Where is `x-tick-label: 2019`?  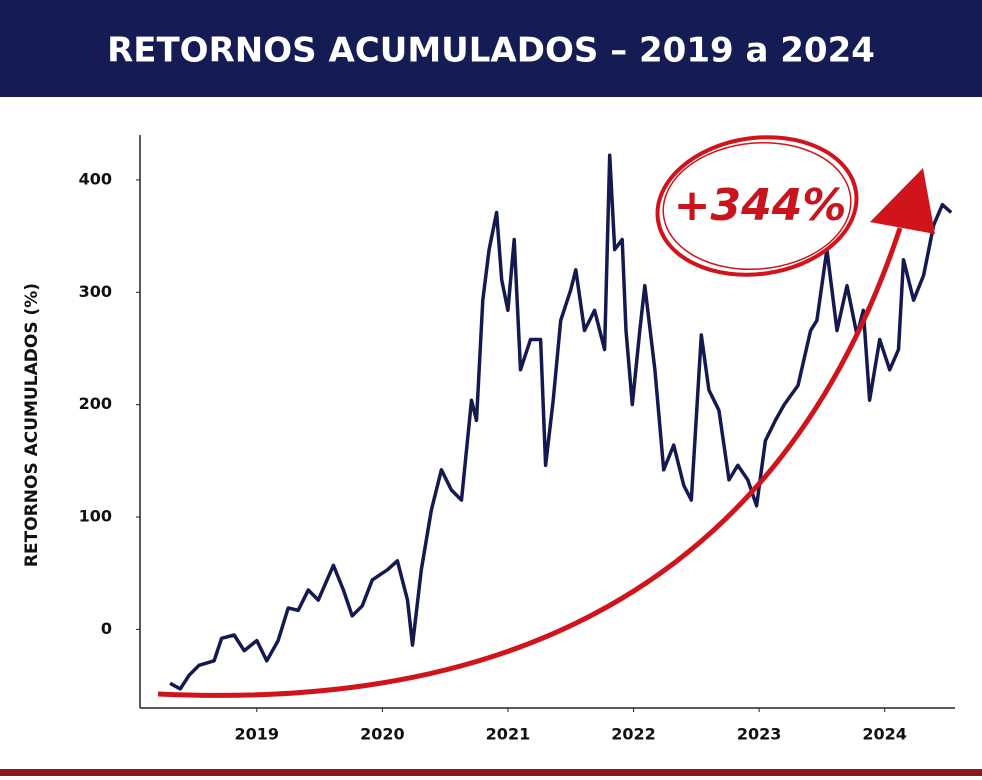
x-tick-label: 2019 is located at coordinates (257, 734).